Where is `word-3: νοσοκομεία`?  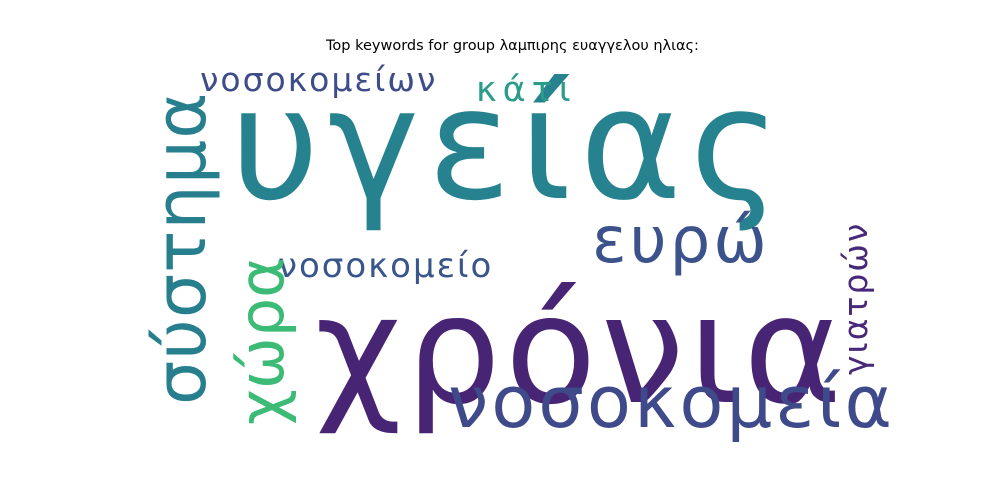
word-3: νοσοκομεία is located at coordinates (671, 402).